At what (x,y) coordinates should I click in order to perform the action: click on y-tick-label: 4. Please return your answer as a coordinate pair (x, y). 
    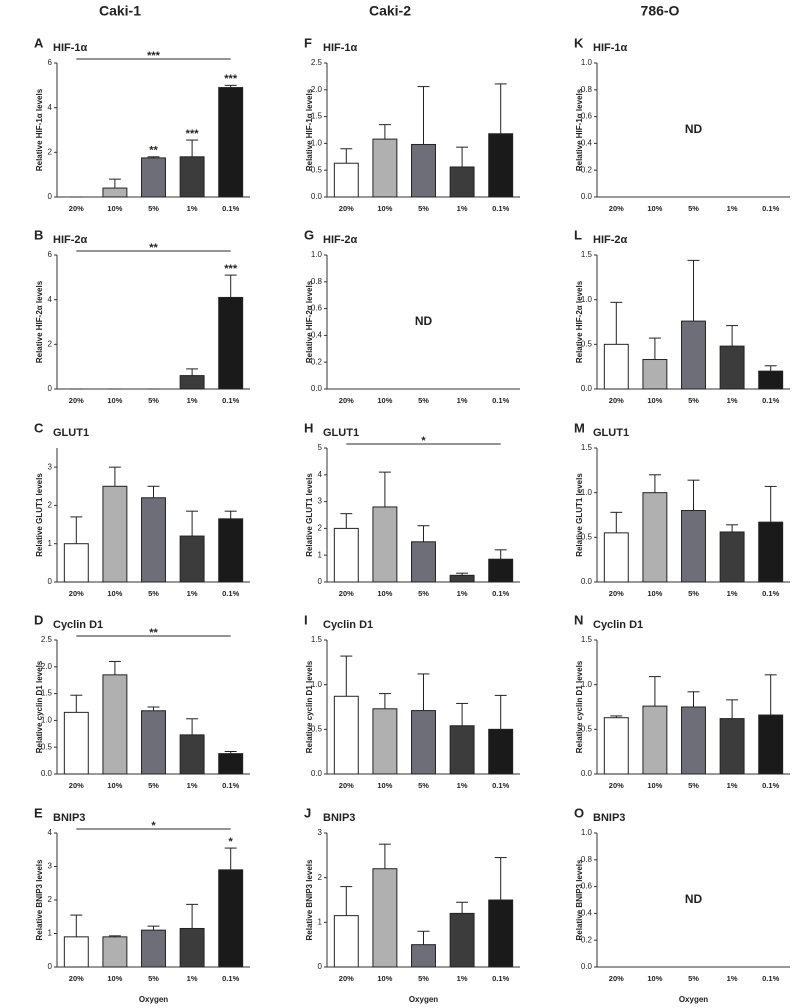
    Looking at the image, I should click on (320, 474).